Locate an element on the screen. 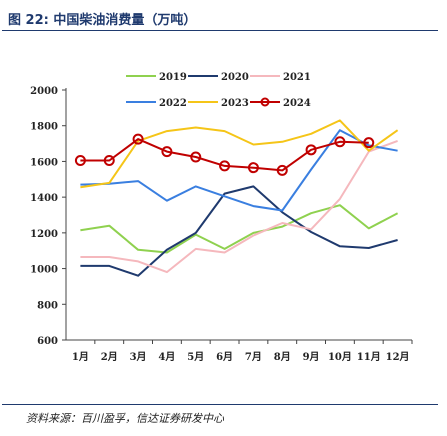 The width and height of the screenshot is (447, 436). series-line-2023 is located at coordinates (239, 154).